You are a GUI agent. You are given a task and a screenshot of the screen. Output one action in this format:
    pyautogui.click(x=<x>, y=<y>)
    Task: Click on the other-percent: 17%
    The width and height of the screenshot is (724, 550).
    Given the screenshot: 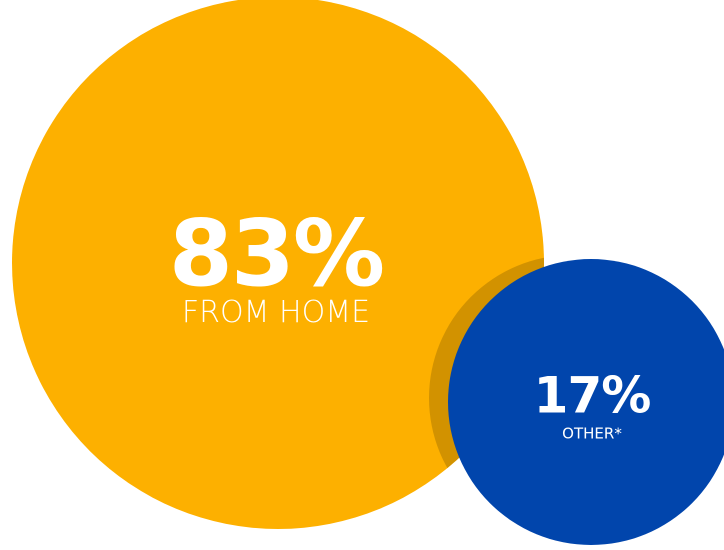 What is the action you would take?
    pyautogui.click(x=592, y=395)
    